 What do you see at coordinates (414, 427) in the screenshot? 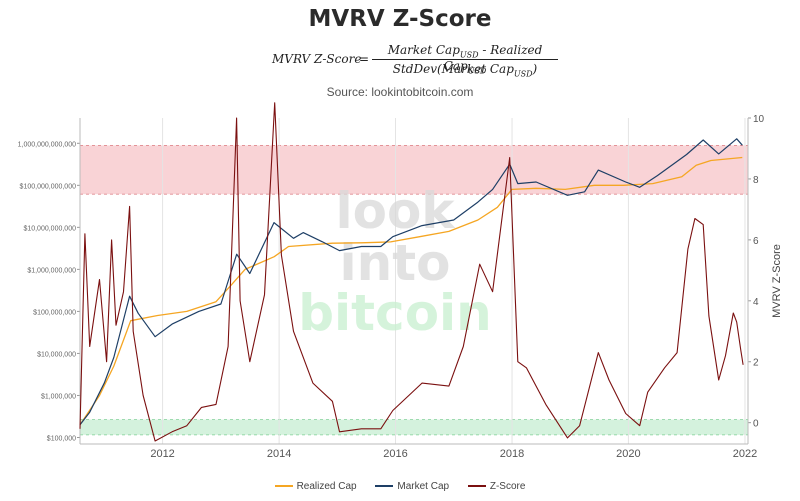
I see `zone-green` at bounding box center [414, 427].